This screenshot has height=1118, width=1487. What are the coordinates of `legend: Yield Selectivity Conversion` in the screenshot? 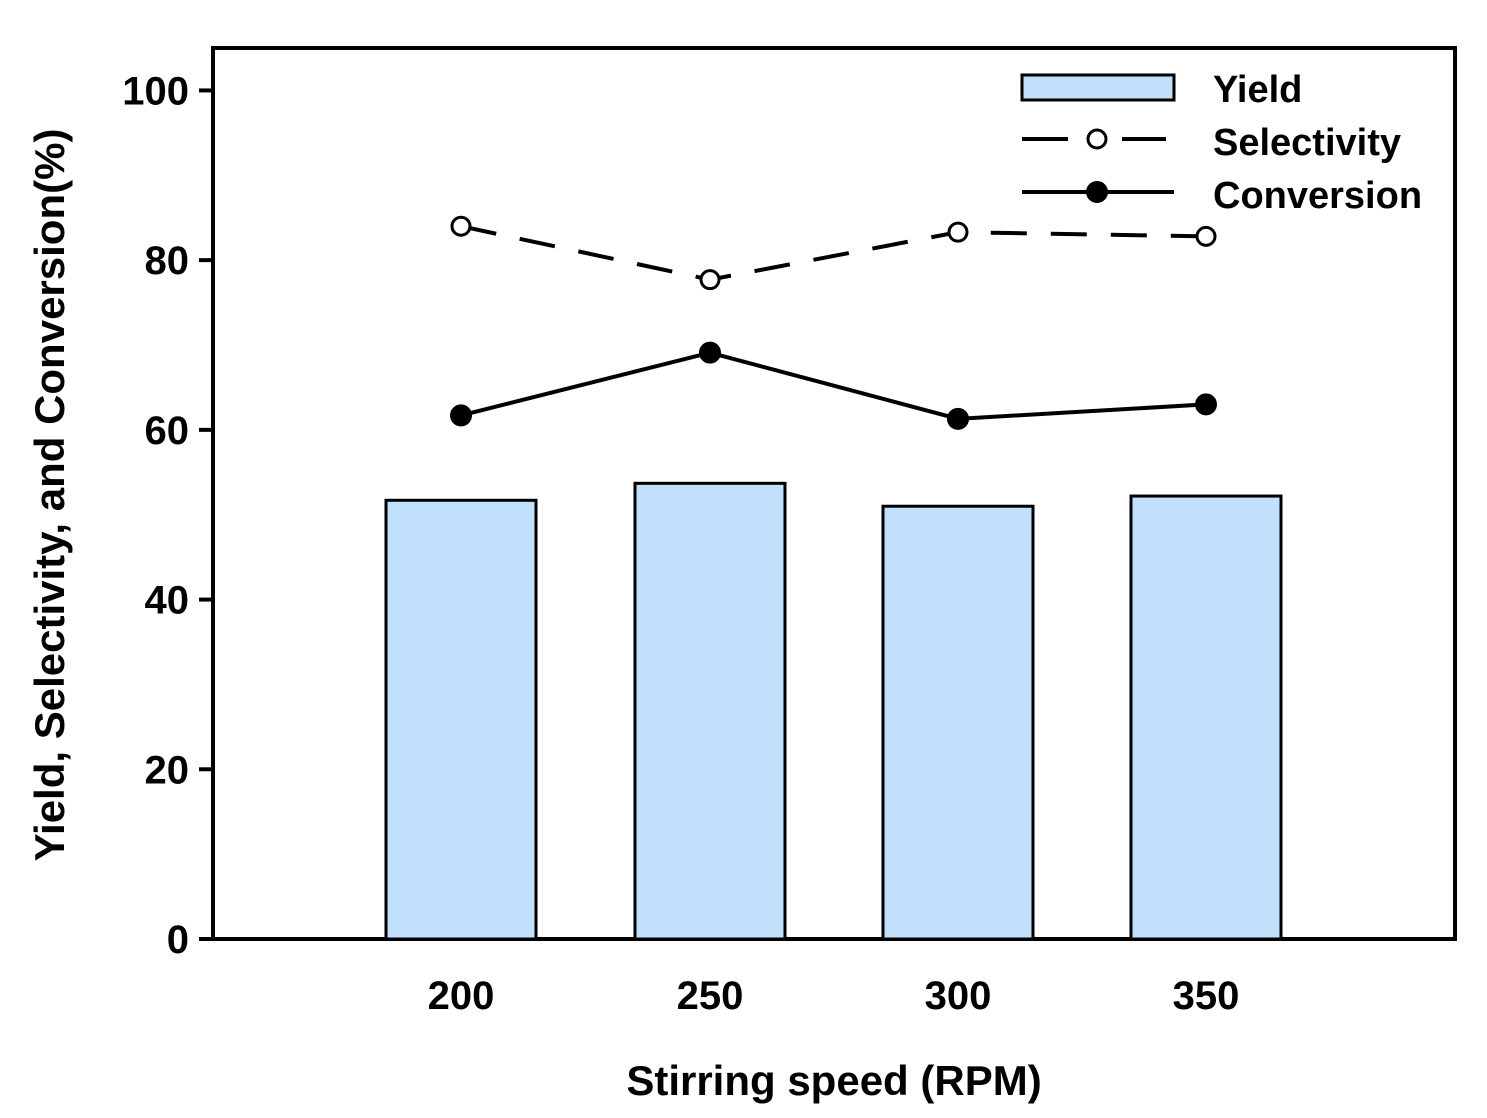 It's located at (1221, 143).